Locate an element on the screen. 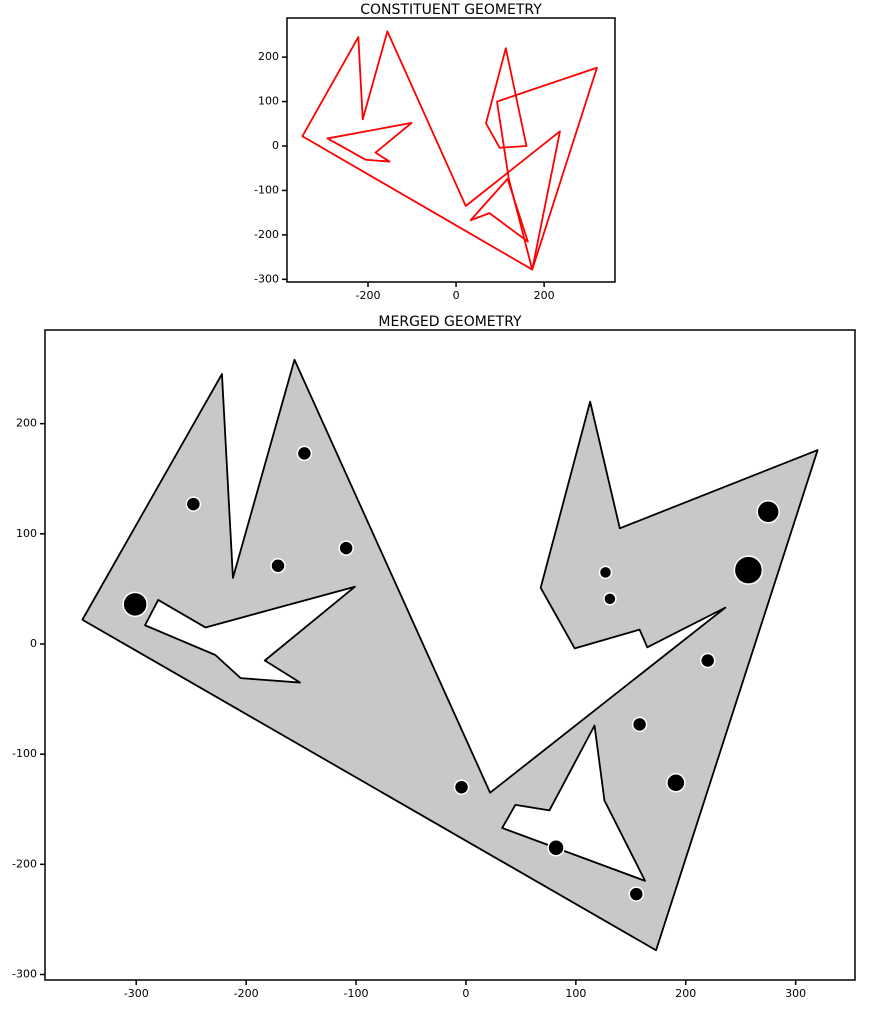 The height and width of the screenshot is (1024, 878). x-tick-label: 100 is located at coordinates (575, 993).